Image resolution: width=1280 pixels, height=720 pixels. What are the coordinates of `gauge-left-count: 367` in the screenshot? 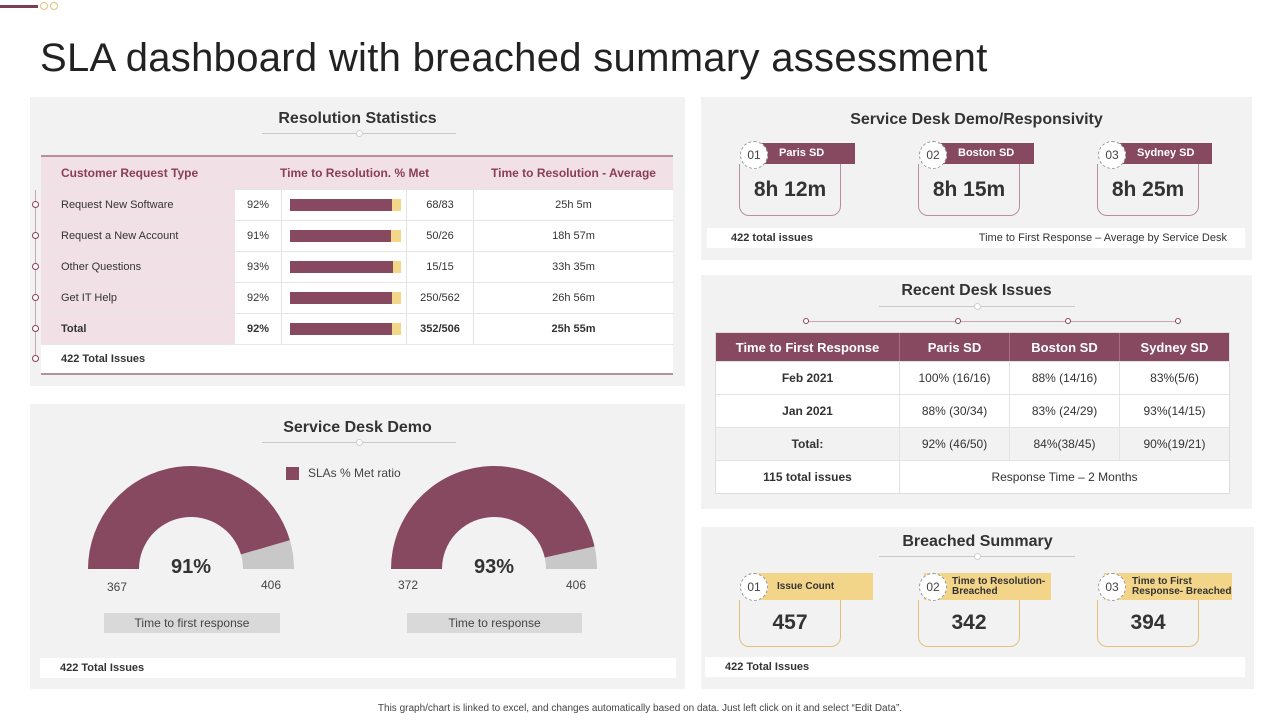 It's located at (117, 587).